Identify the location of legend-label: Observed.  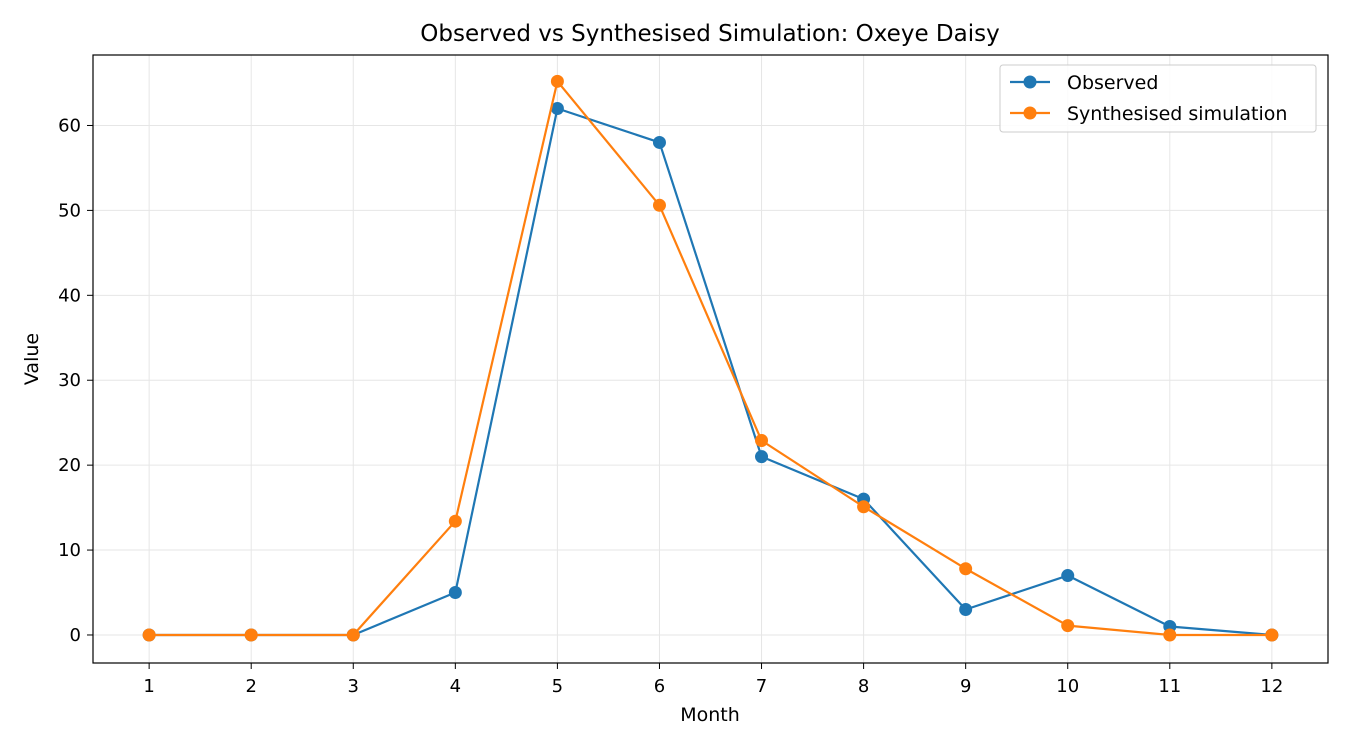
(1112, 83).